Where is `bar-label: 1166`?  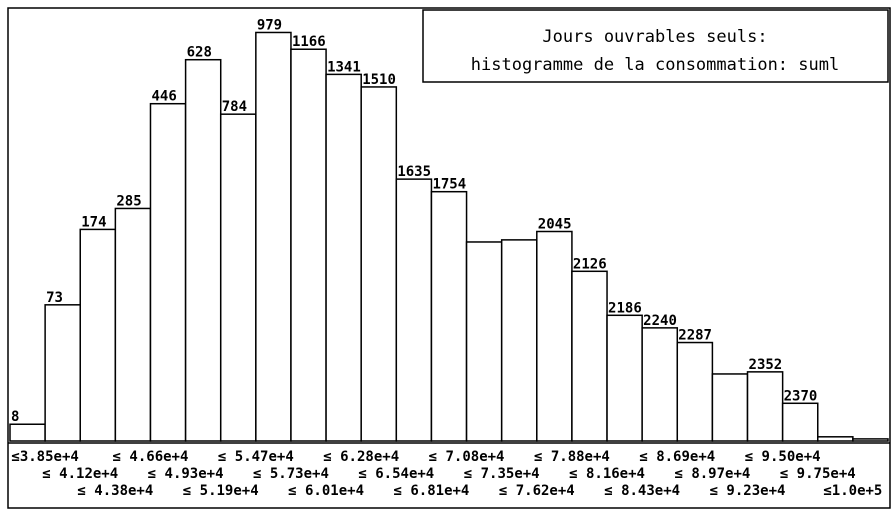
bar-label: 1166 is located at coordinates (309, 42).